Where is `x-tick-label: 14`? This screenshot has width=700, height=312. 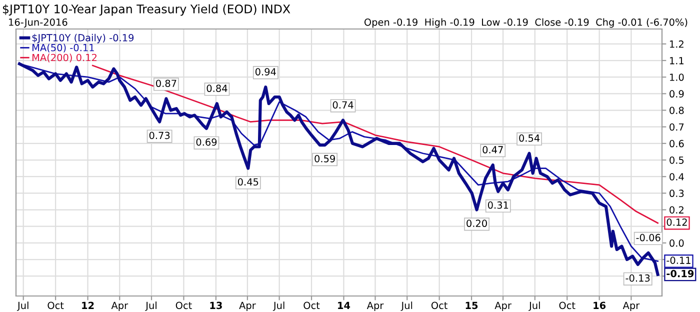 x-tick-label: 14 is located at coordinates (344, 305).